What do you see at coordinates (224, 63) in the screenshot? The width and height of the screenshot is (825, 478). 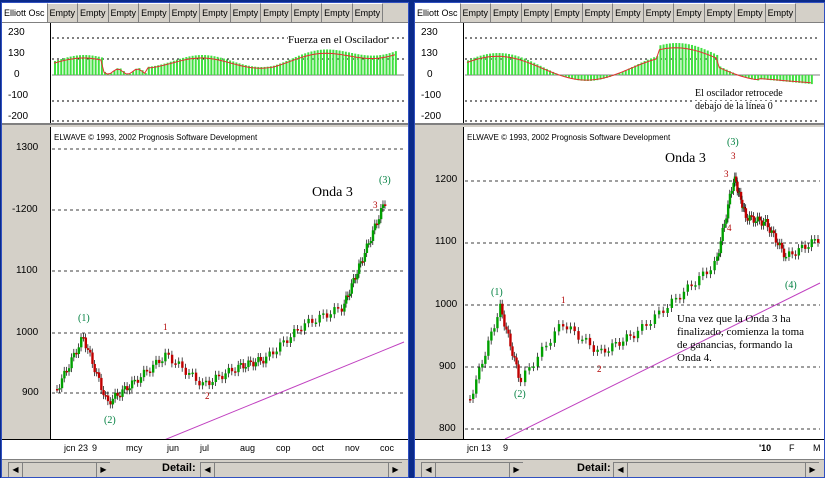 I see `osc-signal-line` at bounding box center [224, 63].